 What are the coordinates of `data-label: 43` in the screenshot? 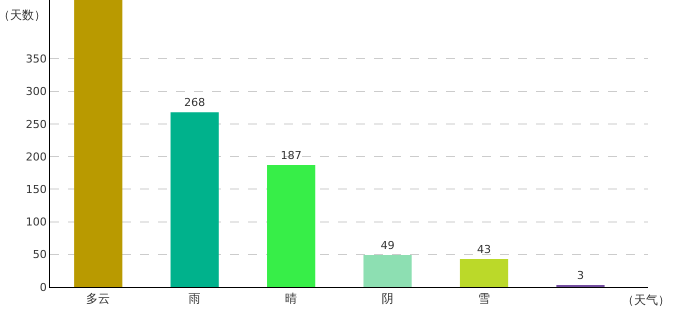 It's located at (484, 249).